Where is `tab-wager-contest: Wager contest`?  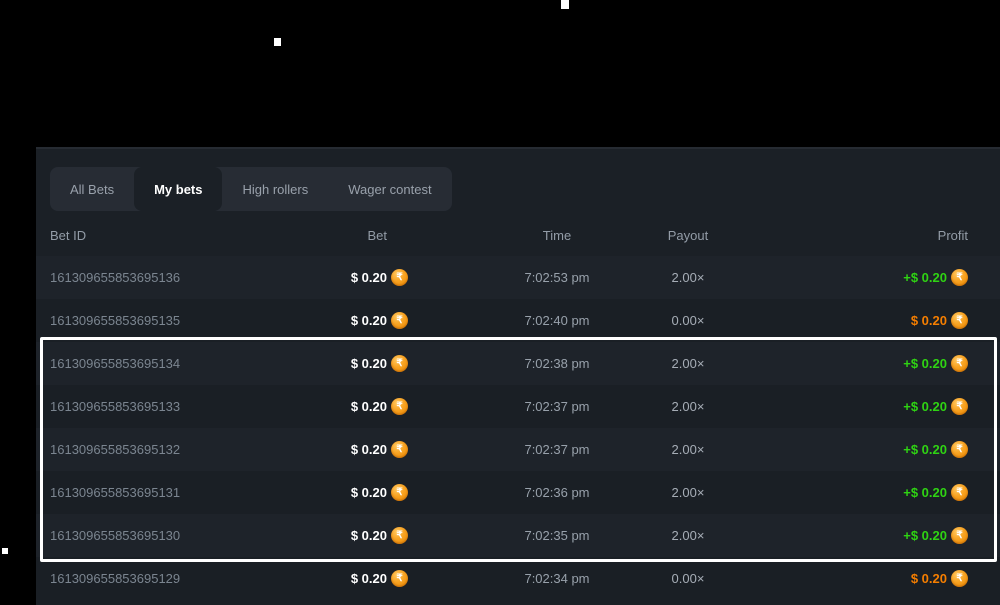
tab-wager-contest: Wager contest is located at coordinates (389, 189).